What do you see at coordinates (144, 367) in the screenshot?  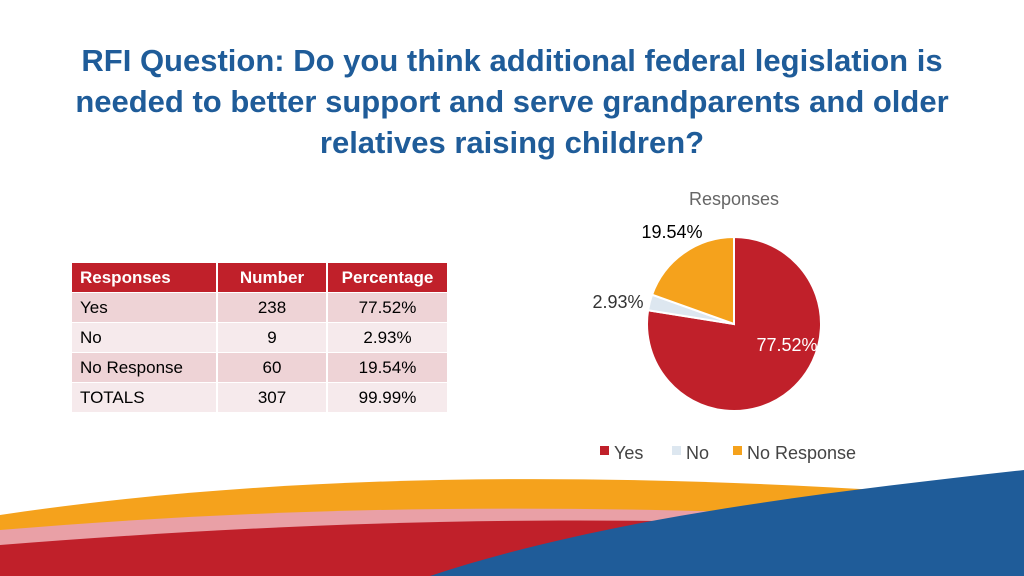 I see `row-noresponse-label: No Response` at bounding box center [144, 367].